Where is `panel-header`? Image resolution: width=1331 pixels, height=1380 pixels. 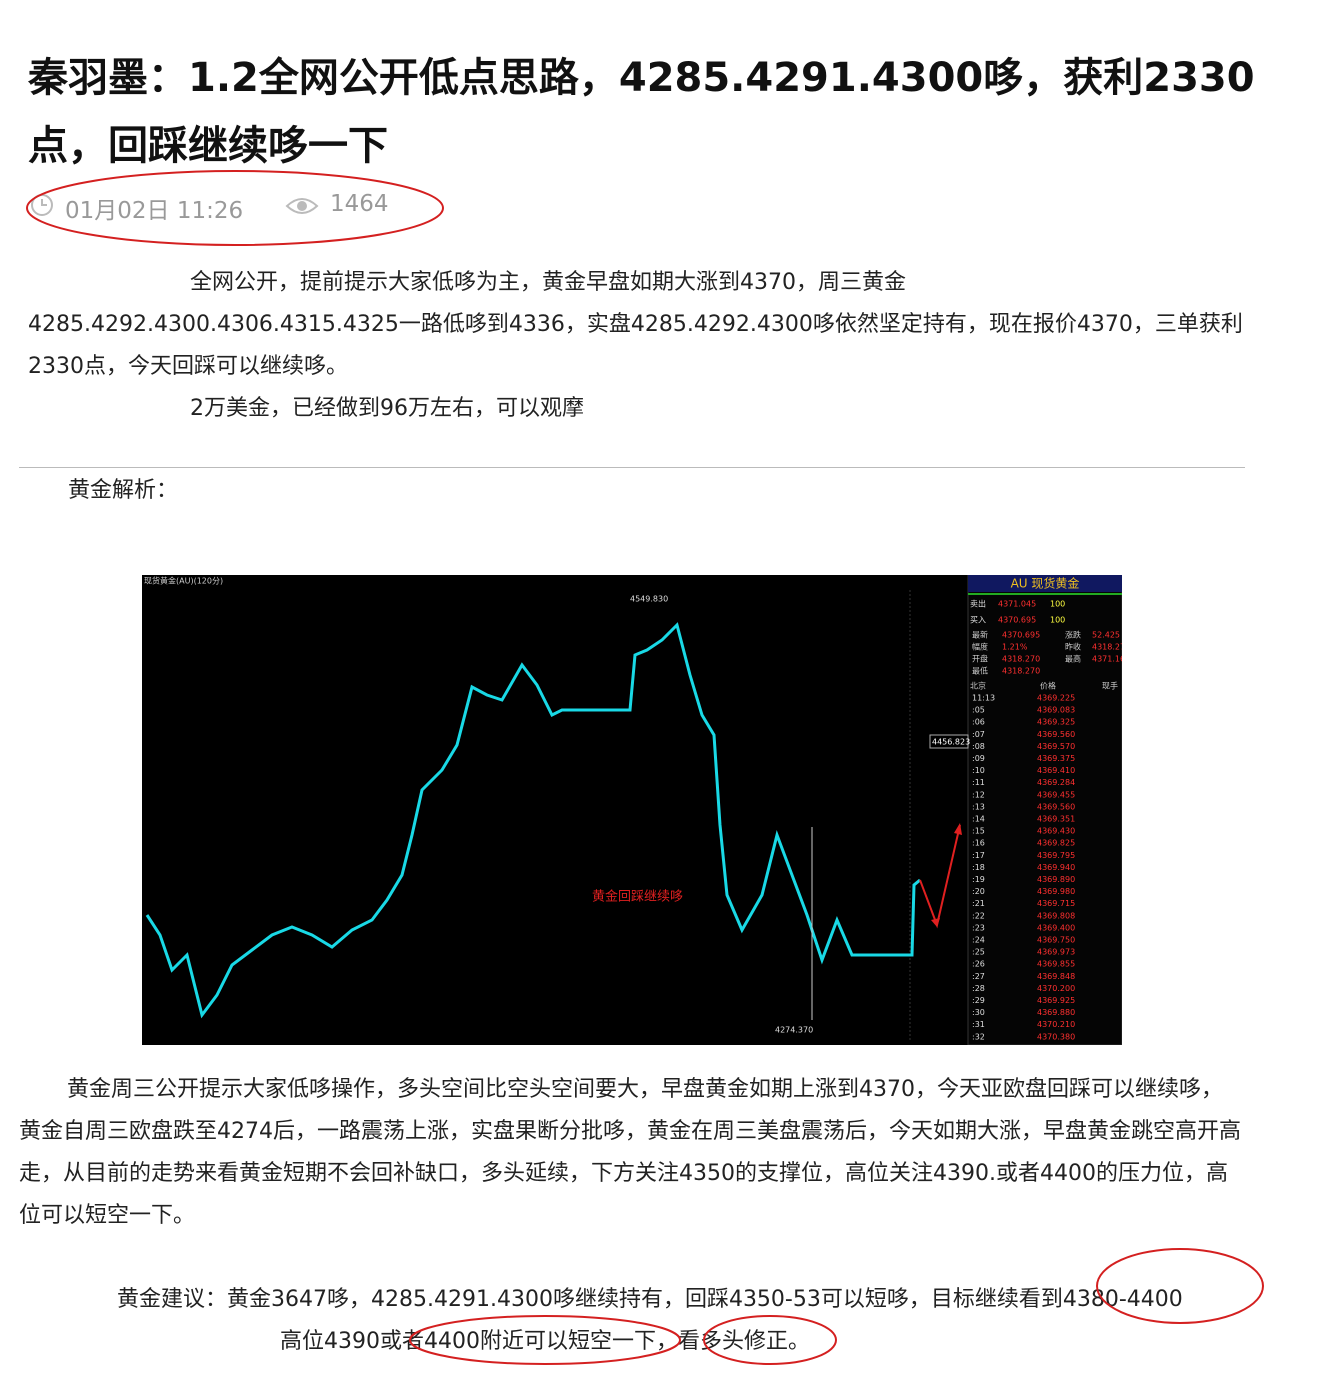
panel-header is located at coordinates (1045, 583).